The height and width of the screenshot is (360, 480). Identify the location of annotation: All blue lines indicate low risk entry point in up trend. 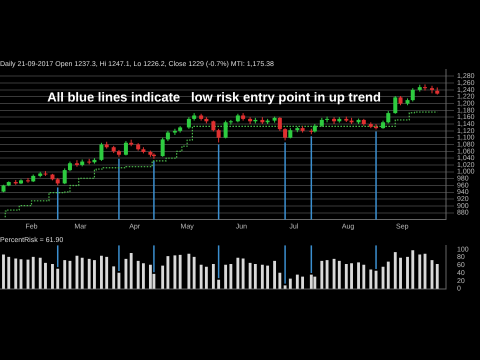
(214, 96).